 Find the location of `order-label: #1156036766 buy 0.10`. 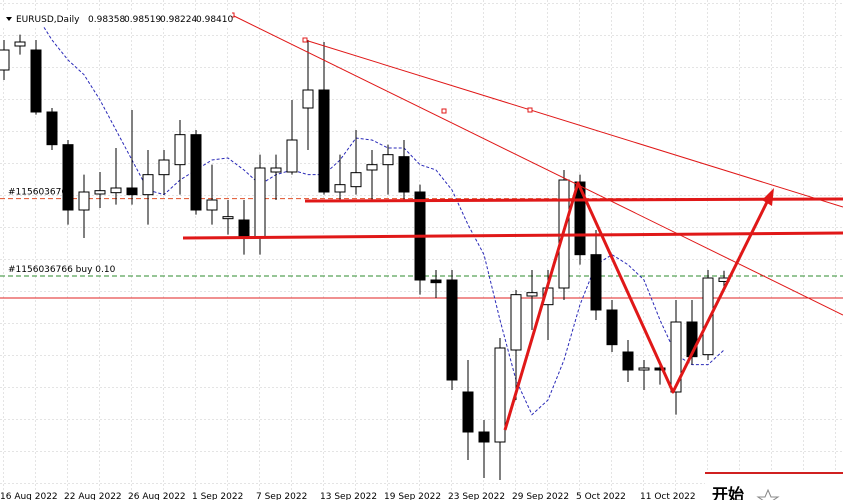

order-label: #1156036766 buy 0.10 is located at coordinates (62, 270).